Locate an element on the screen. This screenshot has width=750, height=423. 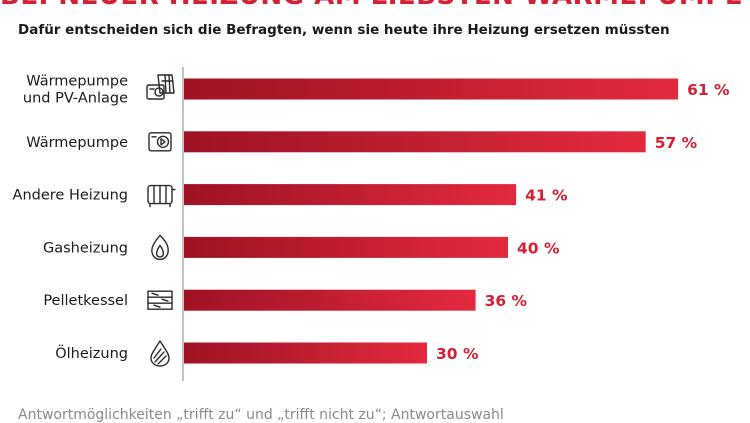
category-label: Pelletkessel is located at coordinates (85, 301).